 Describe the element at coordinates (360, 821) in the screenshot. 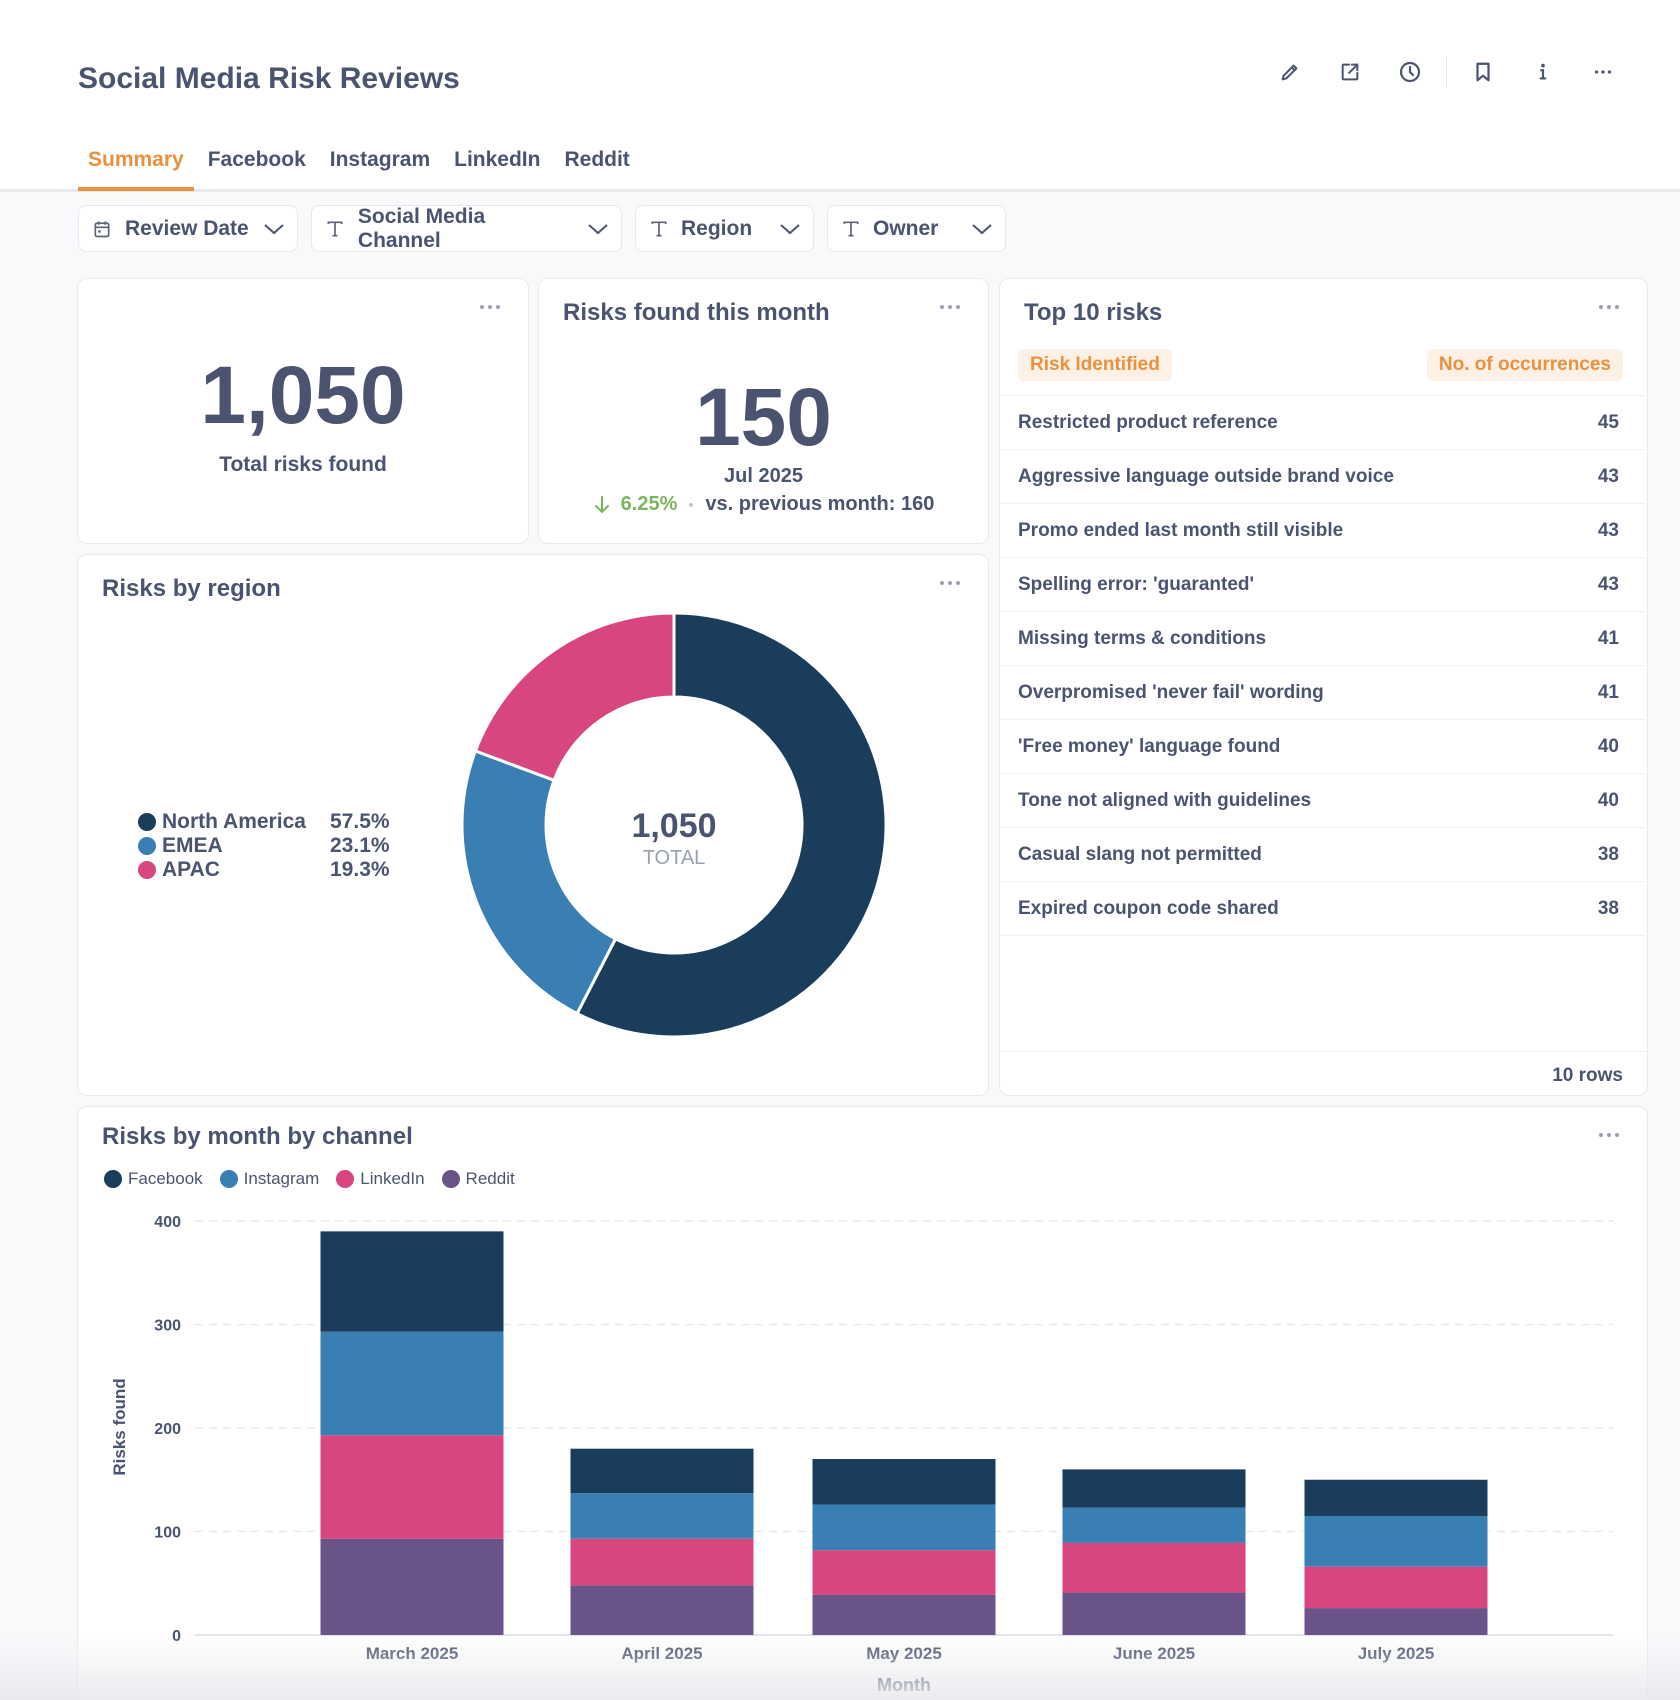

I see `legend-value: 57.5%` at that location.